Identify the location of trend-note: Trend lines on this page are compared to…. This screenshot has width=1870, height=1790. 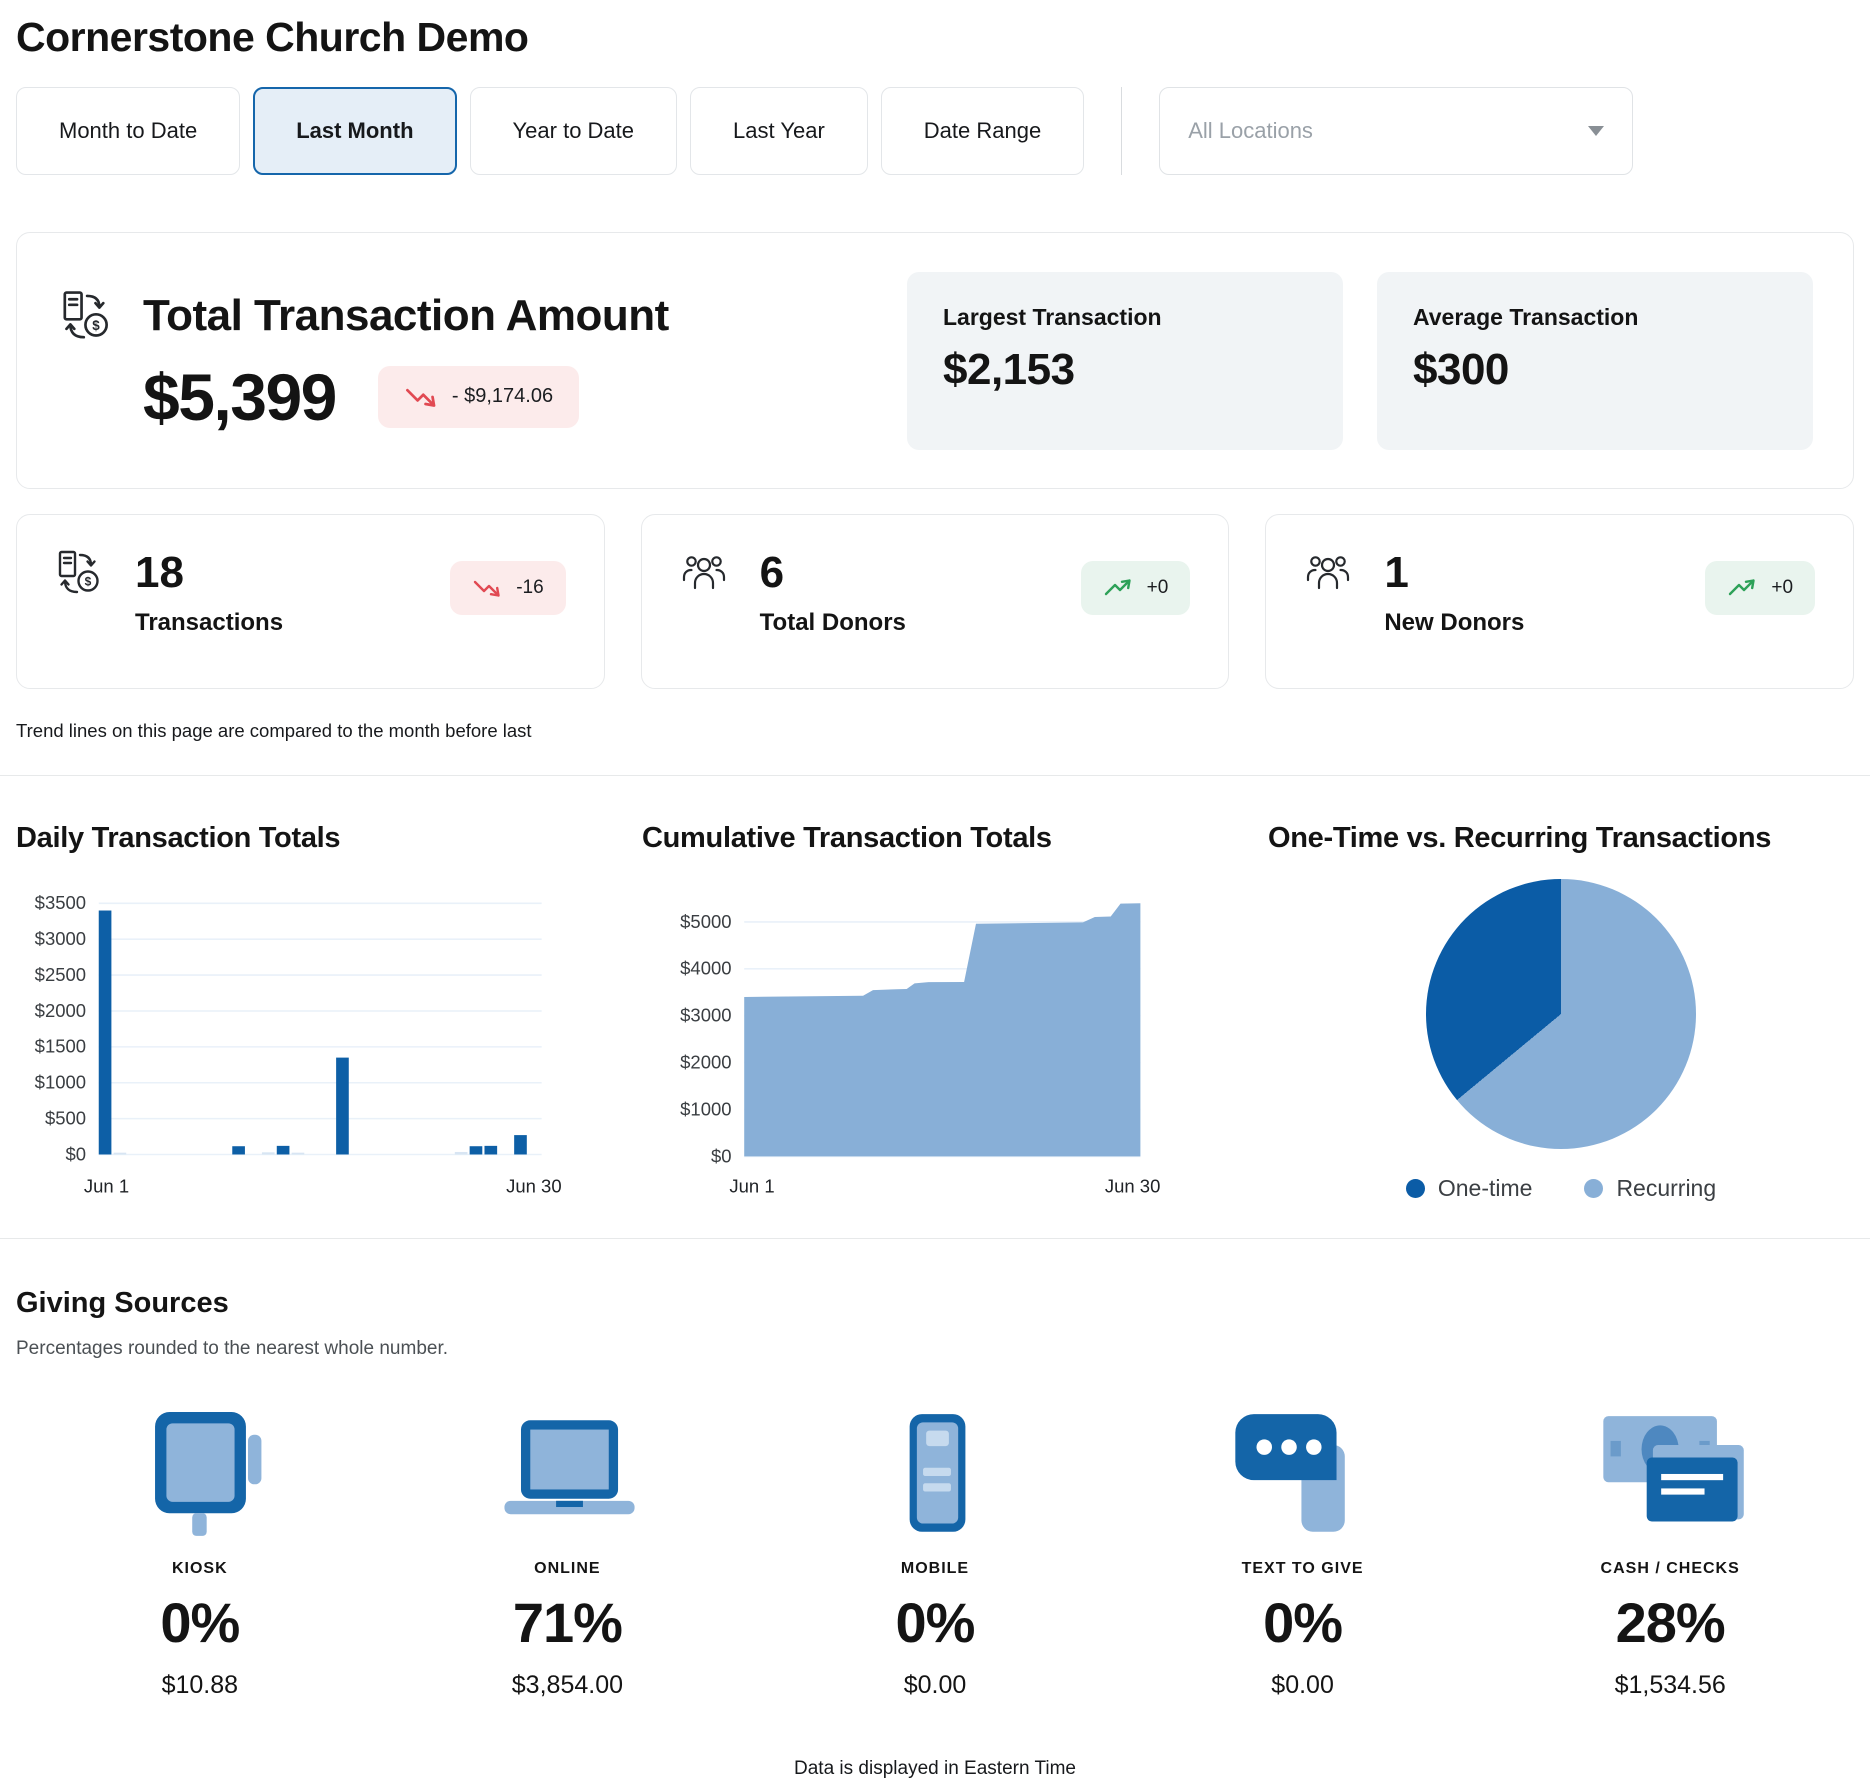
(274, 730).